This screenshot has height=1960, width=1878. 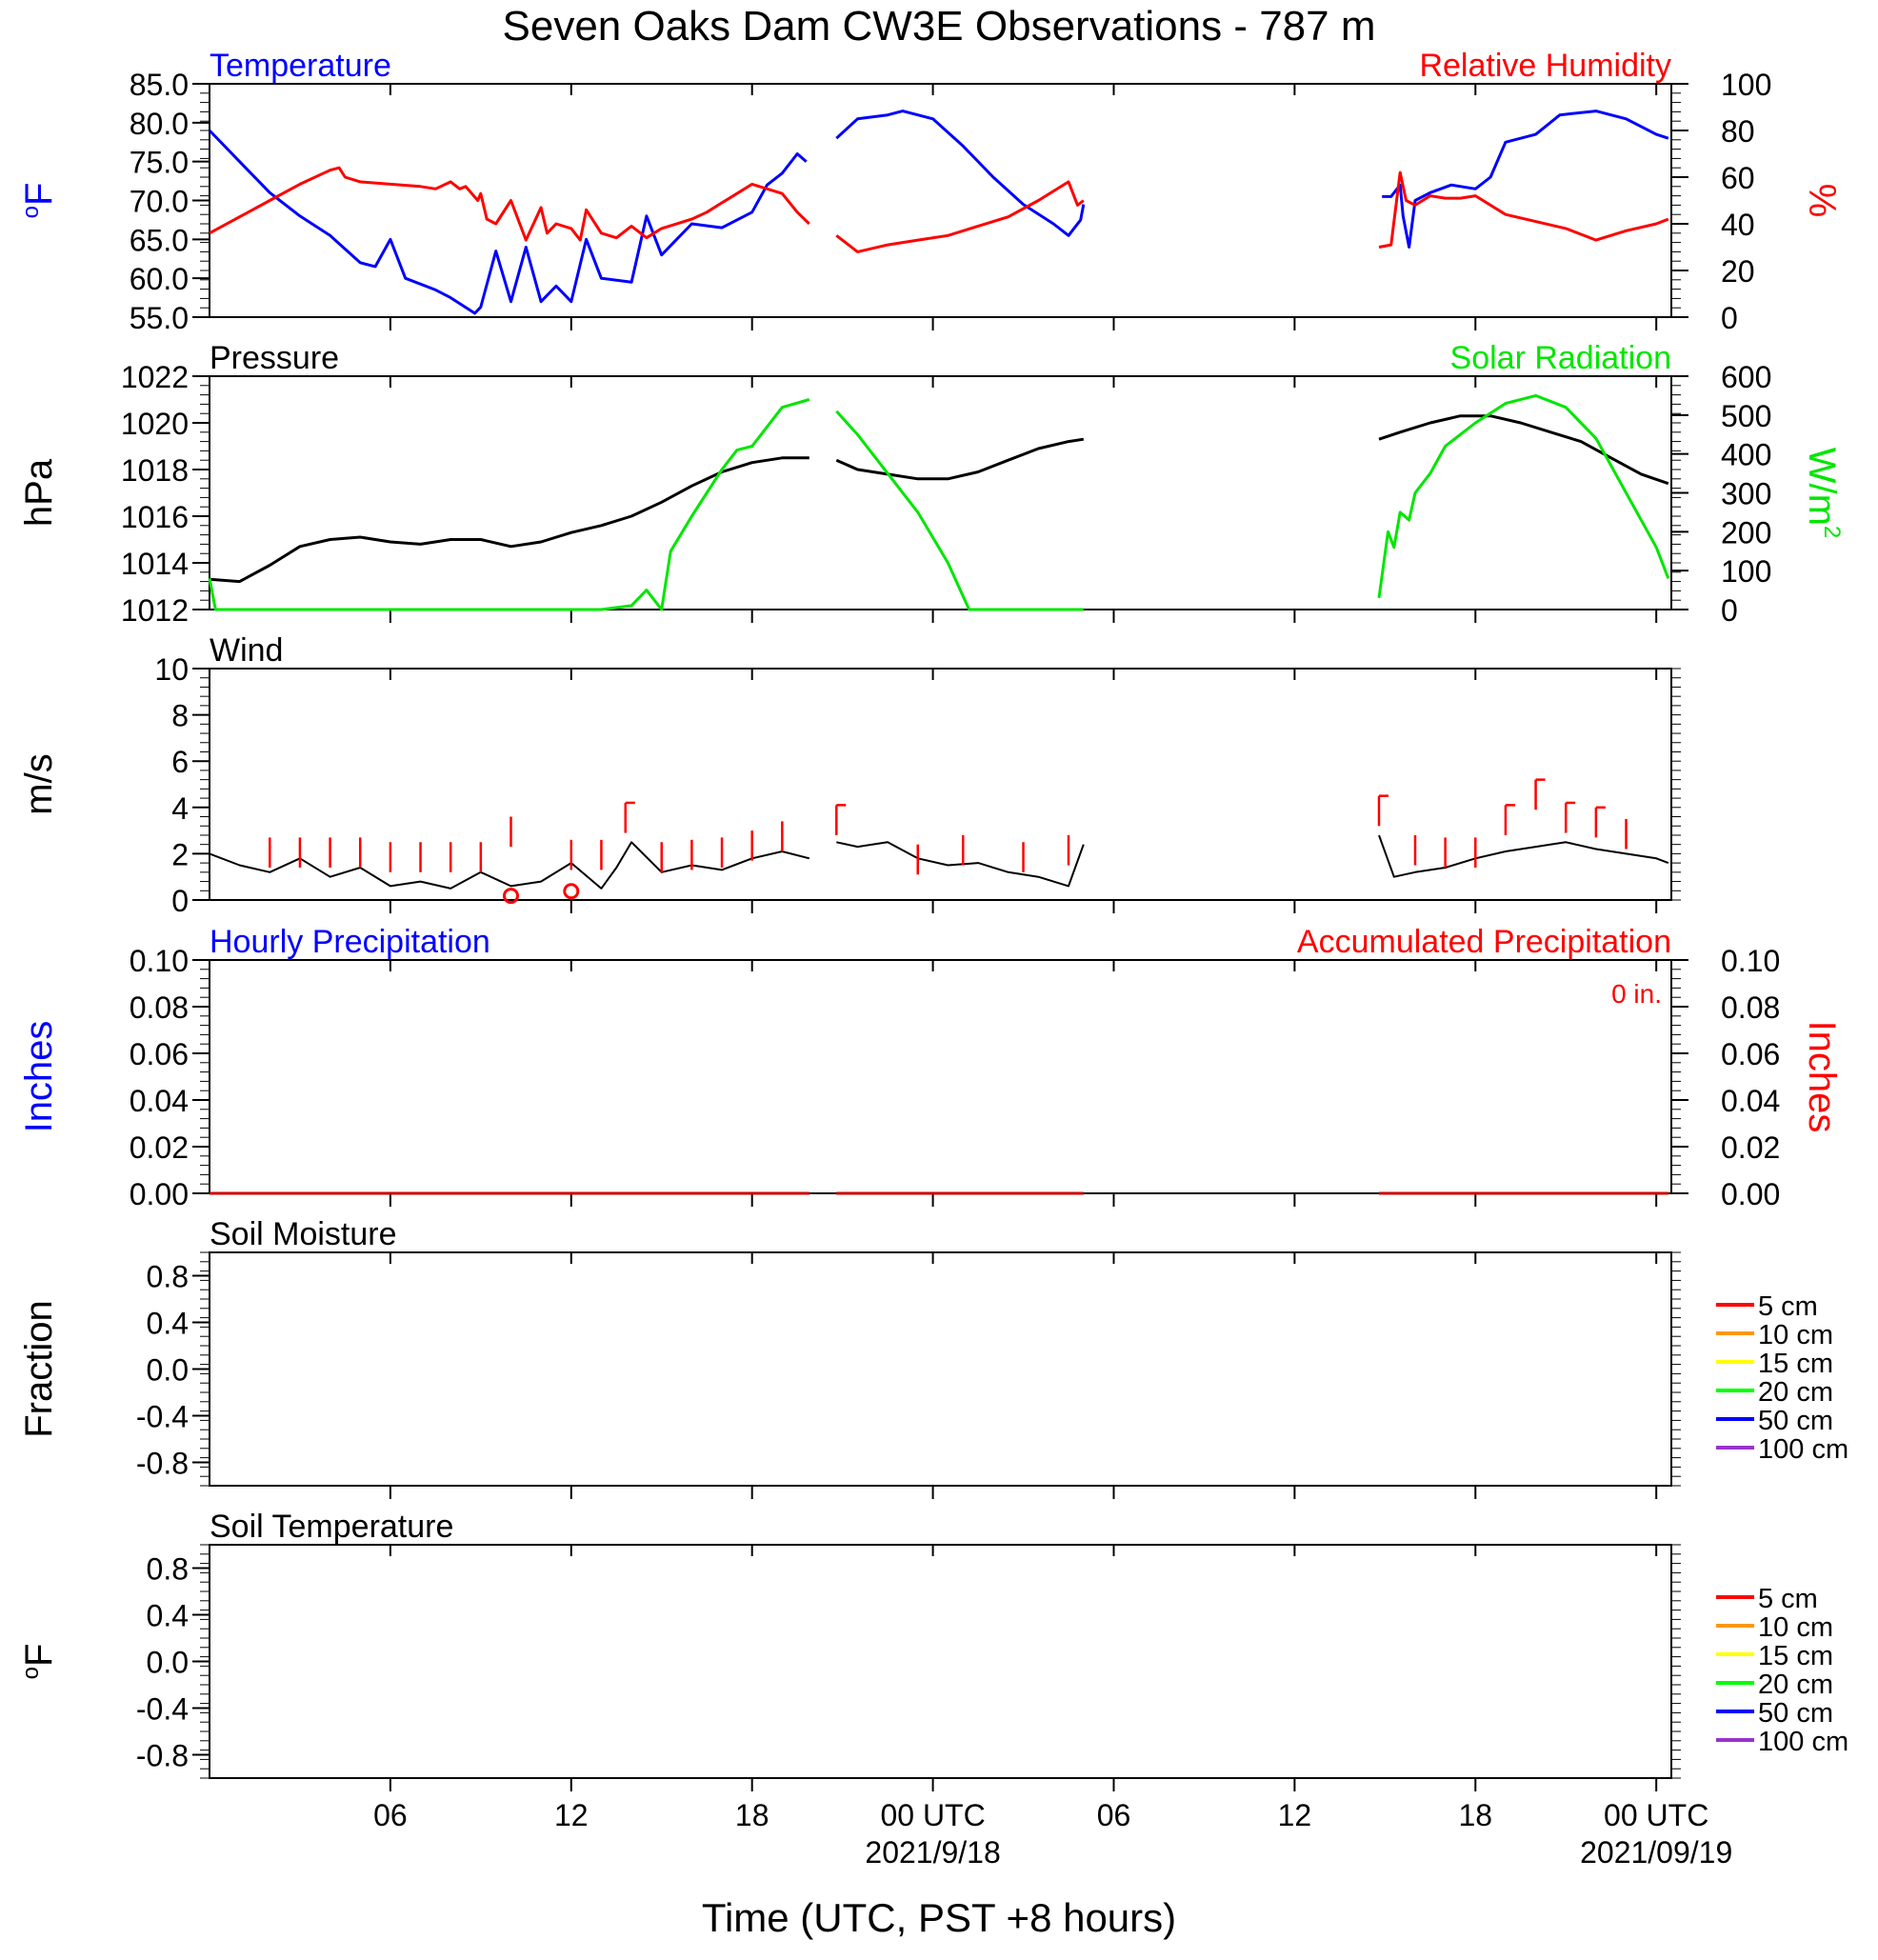 What do you see at coordinates (155, 610) in the screenshot?
I see `y-tick-label: 1012` at bounding box center [155, 610].